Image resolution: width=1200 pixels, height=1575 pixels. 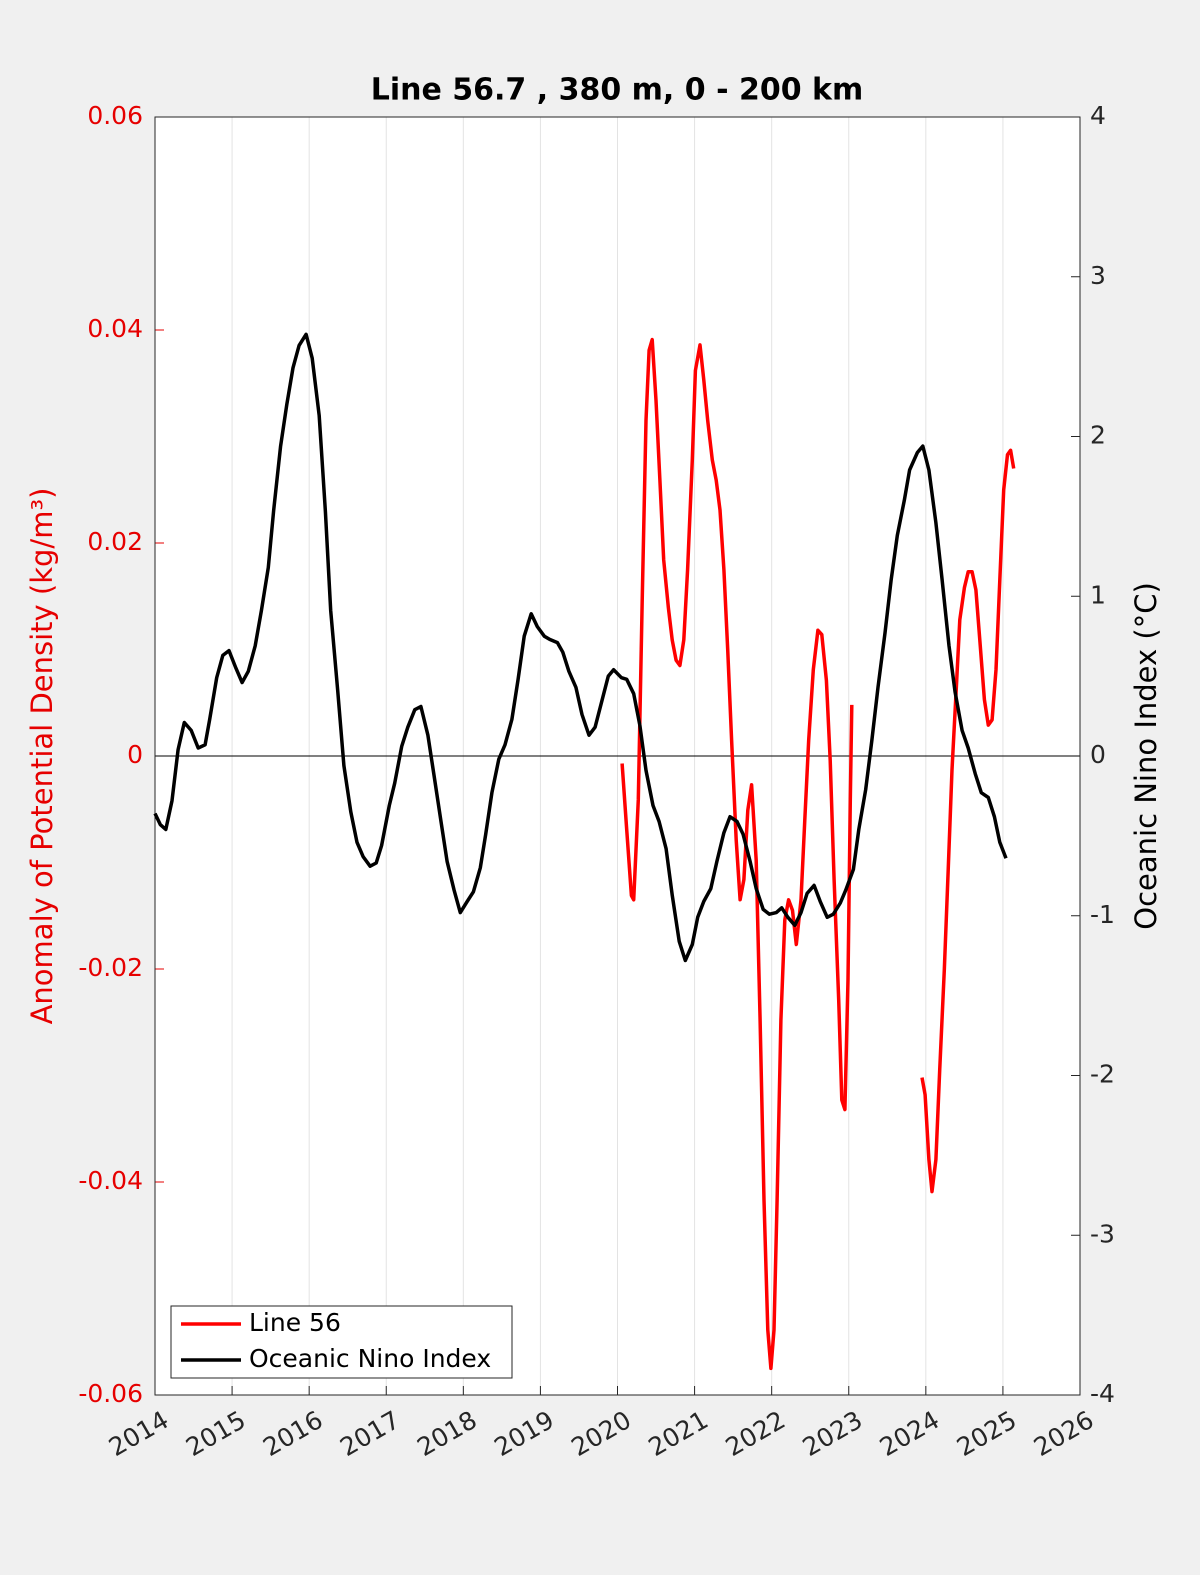 What do you see at coordinates (1098, 594) in the screenshot?
I see `y2-tick-label: 1` at bounding box center [1098, 594].